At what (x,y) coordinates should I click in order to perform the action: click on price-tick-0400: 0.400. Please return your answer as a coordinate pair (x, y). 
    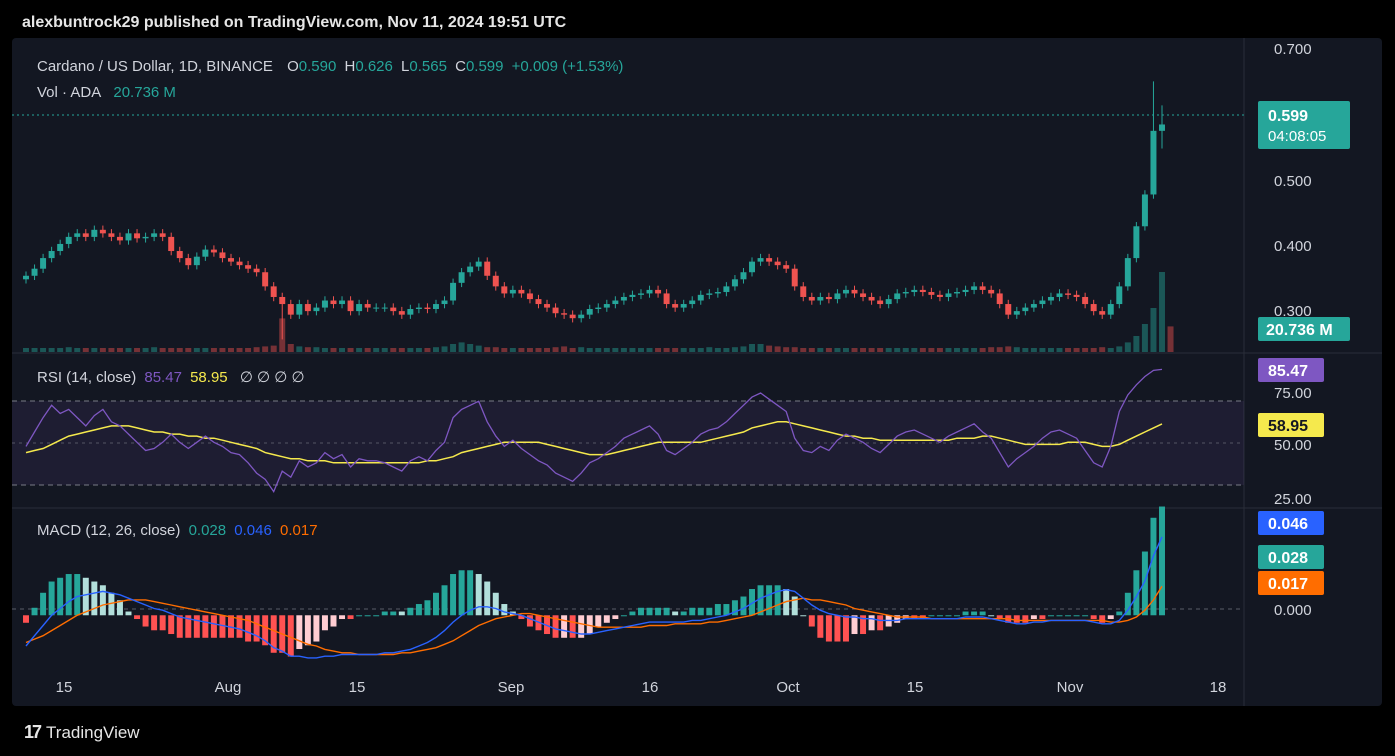
    Looking at the image, I should click on (1293, 246).